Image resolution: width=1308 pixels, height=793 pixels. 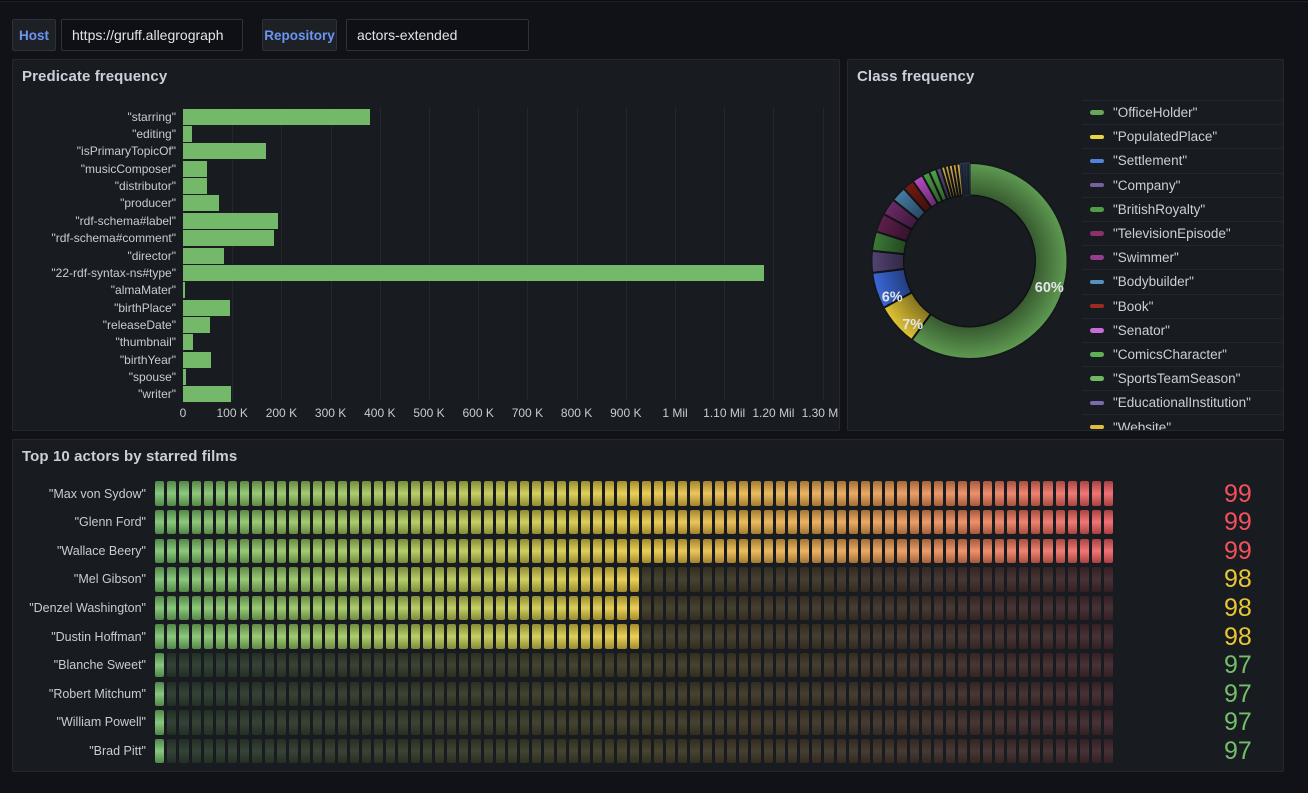 I want to click on panel-title-class-frequency: Class frequency, so click(x=916, y=76).